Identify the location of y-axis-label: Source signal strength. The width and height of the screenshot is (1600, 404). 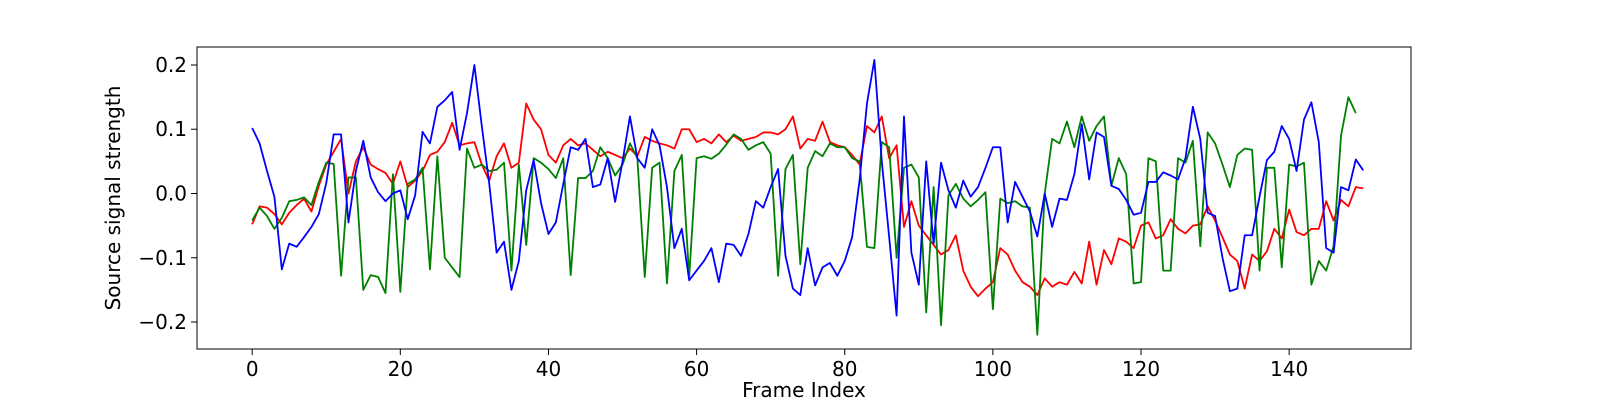
(113, 198).